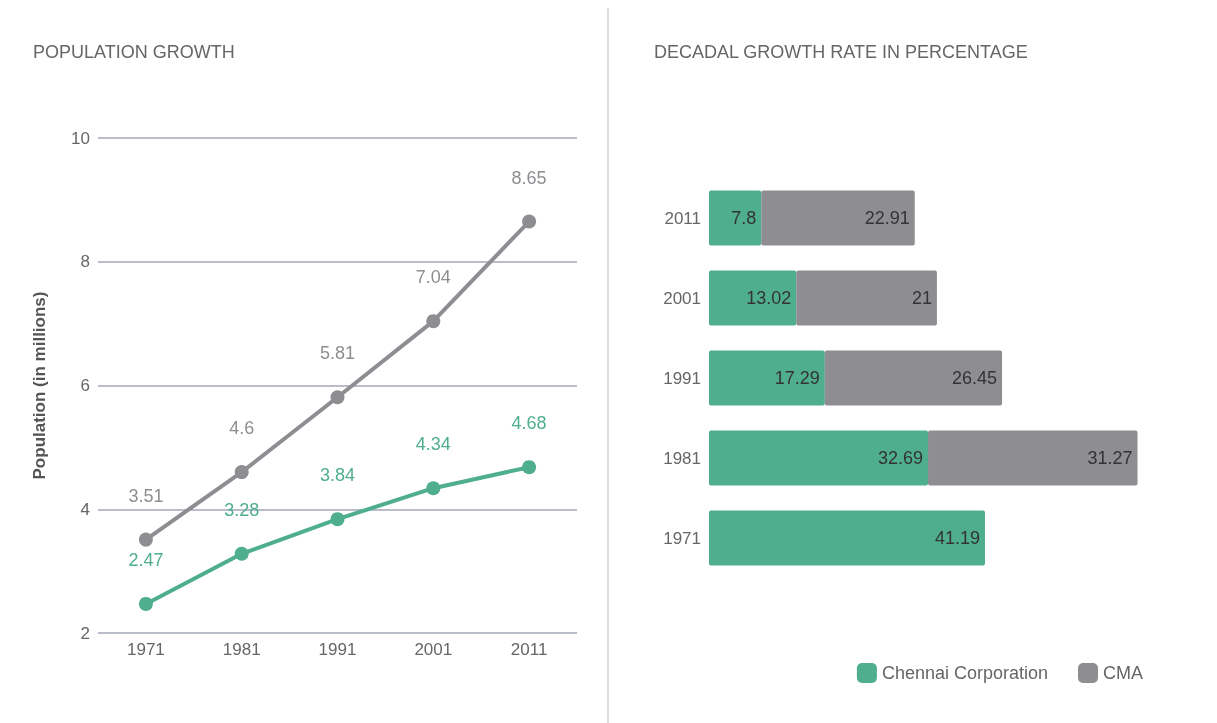 The width and height of the screenshot is (1217, 723). Describe the element at coordinates (85, 509) in the screenshot. I see `y-tick-label: 4` at that location.